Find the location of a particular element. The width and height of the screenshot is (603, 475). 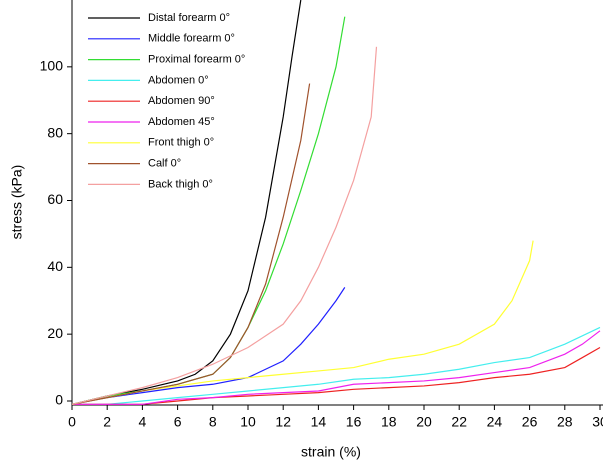

x-axis-title: strain (%) is located at coordinates (331, 452).